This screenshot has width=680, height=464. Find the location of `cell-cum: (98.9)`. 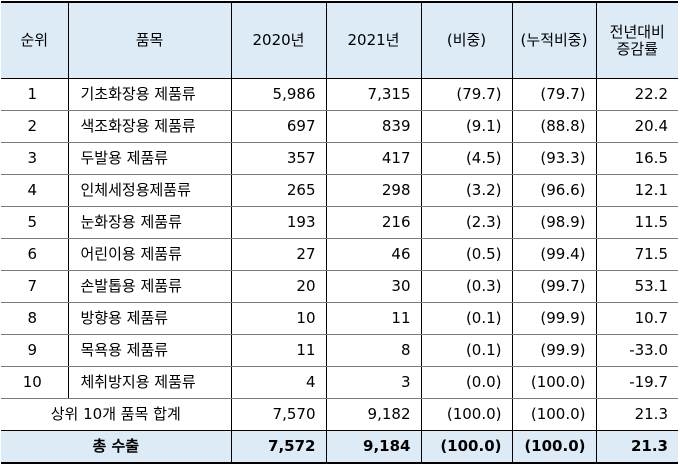

cell-cum: (98.9) is located at coordinates (554, 222).